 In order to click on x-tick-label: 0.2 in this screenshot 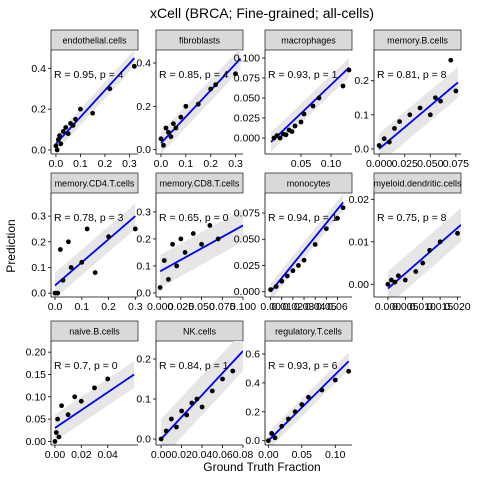, I will do `click(108, 307)`.